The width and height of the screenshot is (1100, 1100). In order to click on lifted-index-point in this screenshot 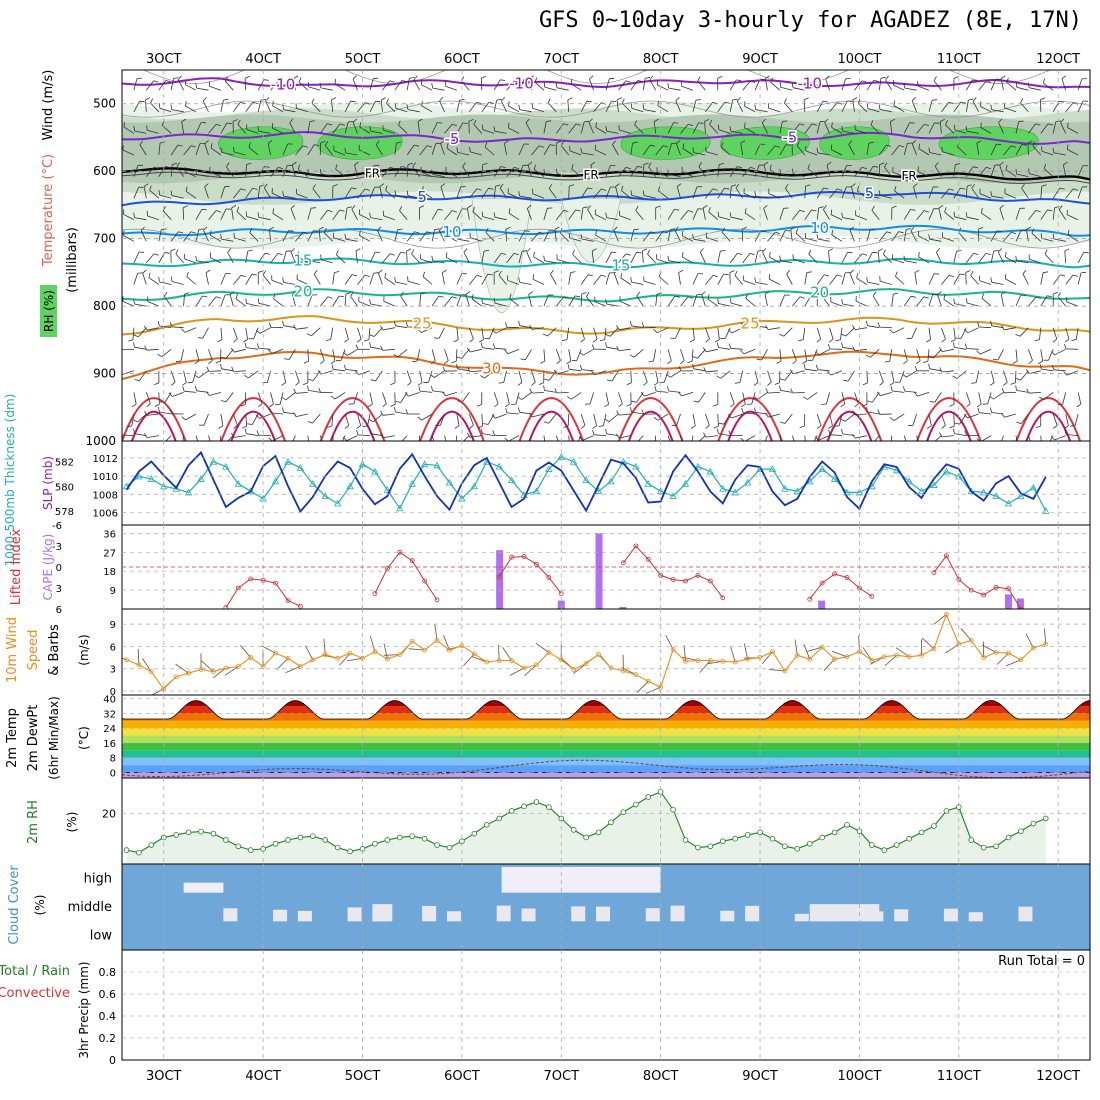, I will do `click(387, 568)`.